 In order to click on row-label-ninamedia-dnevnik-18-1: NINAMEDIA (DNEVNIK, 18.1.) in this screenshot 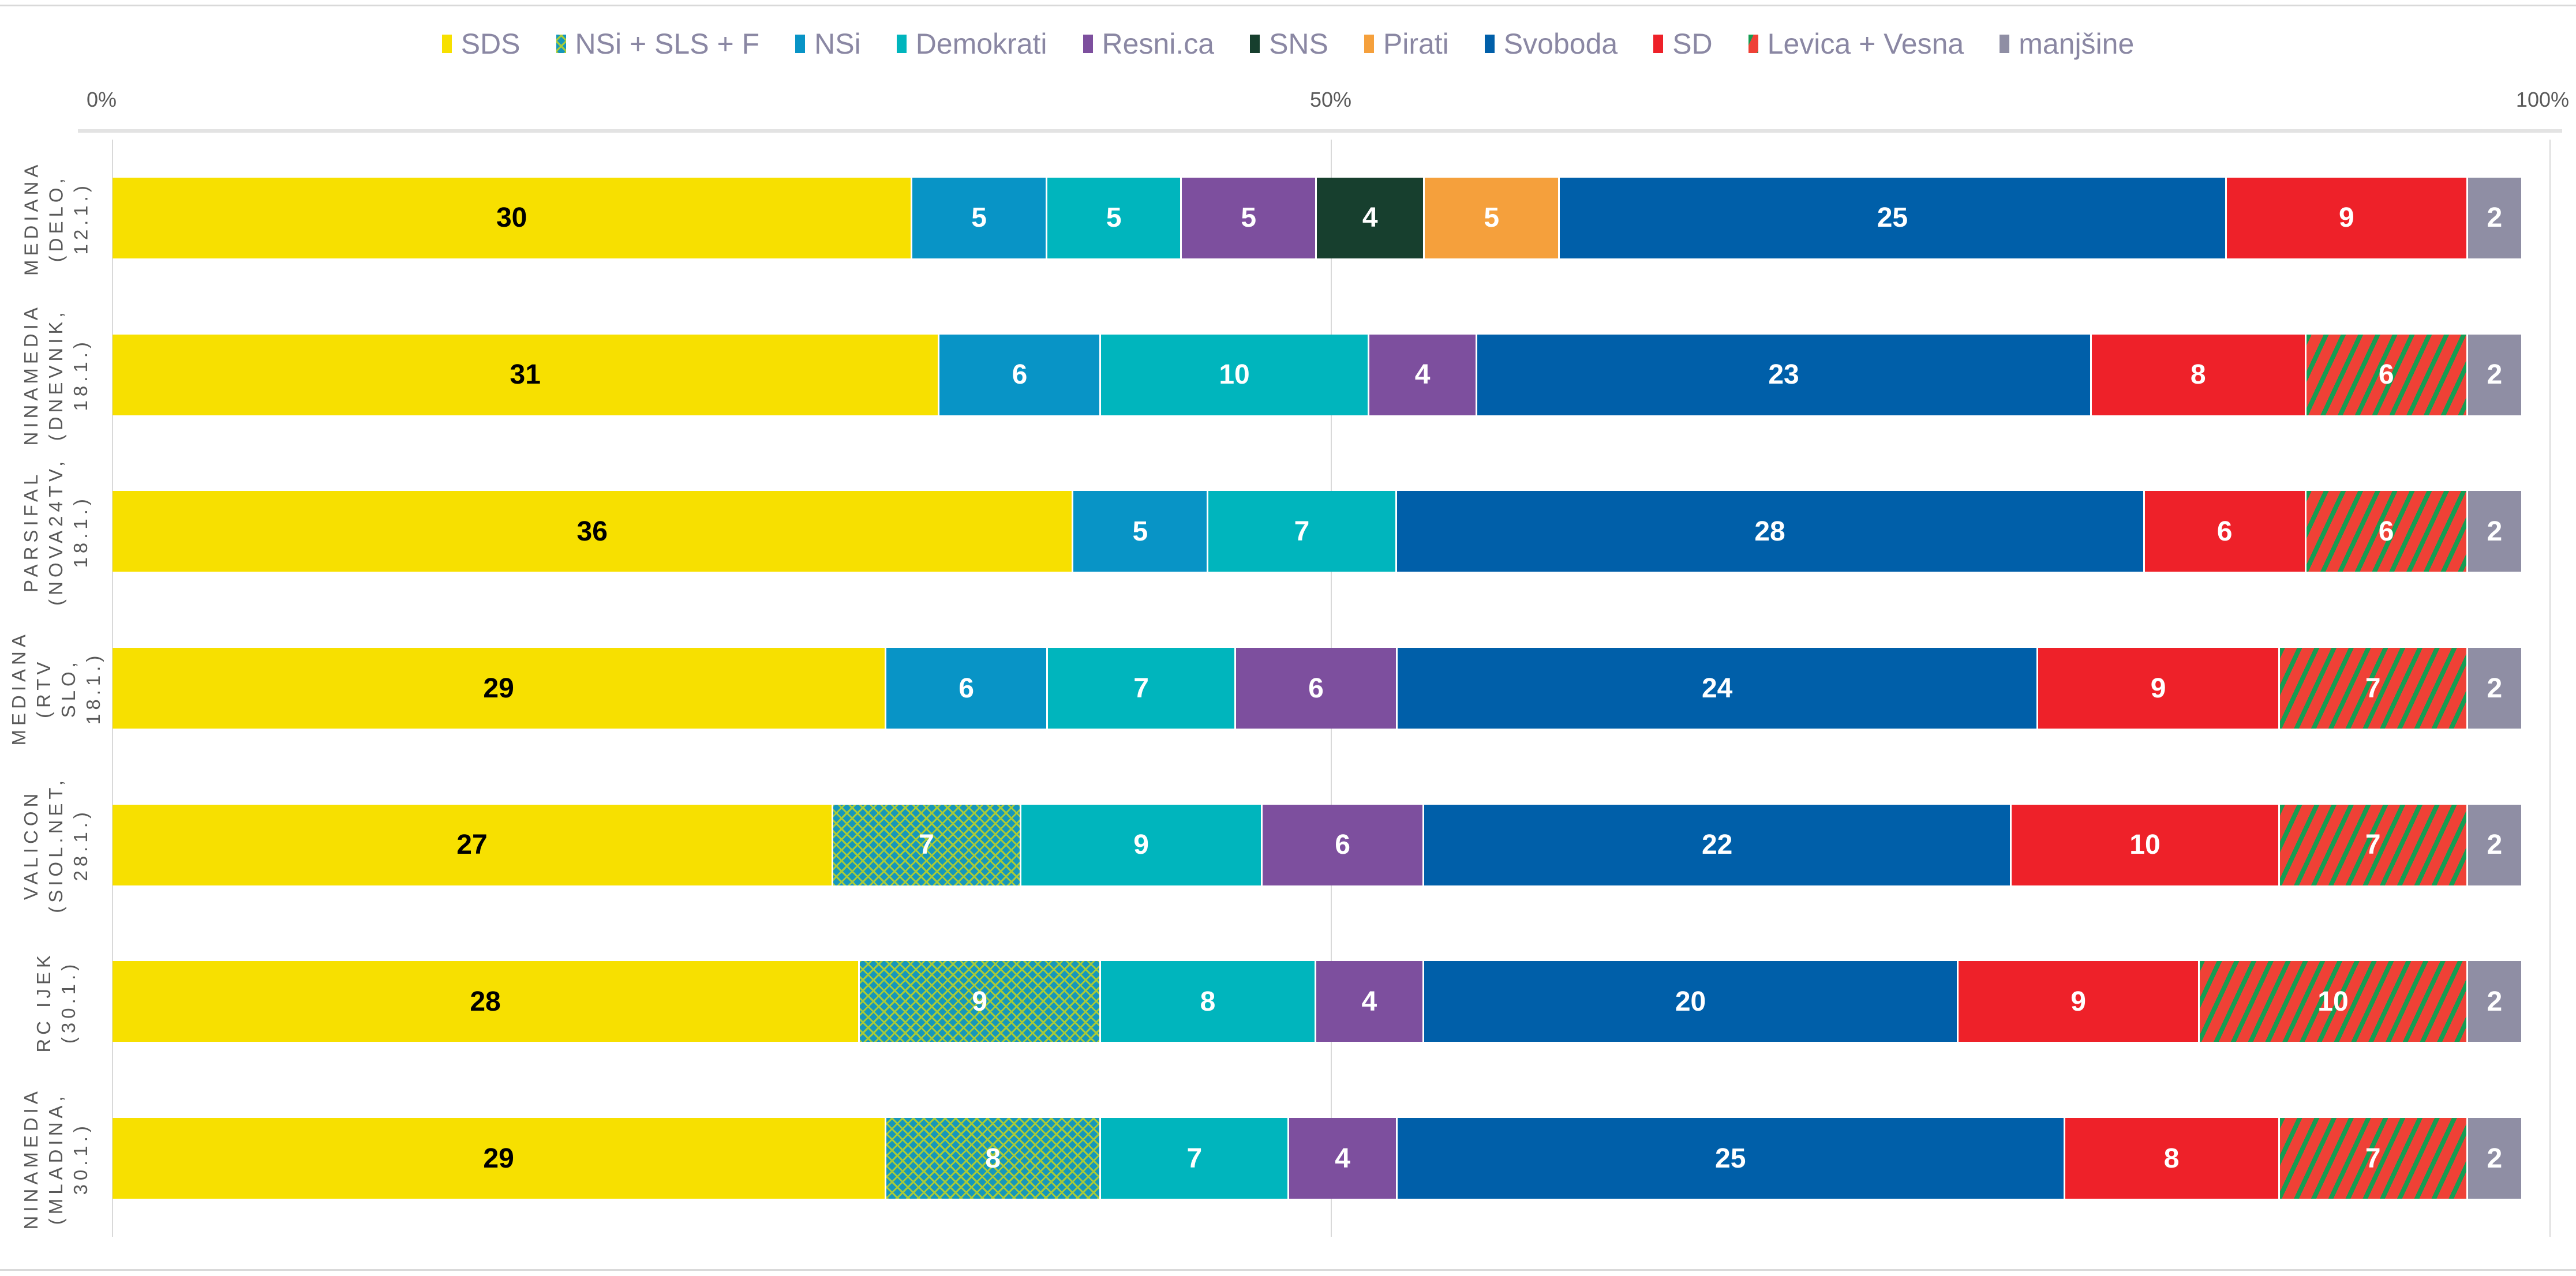, I will do `click(55, 374)`.